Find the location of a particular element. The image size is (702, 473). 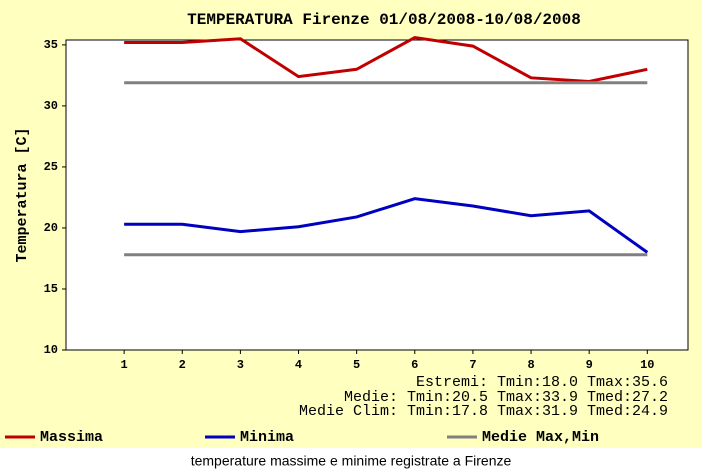

annotation: Medie: Tmin:20.5 Tmax:33.9 Tmed:27.2 is located at coordinates (506, 397).